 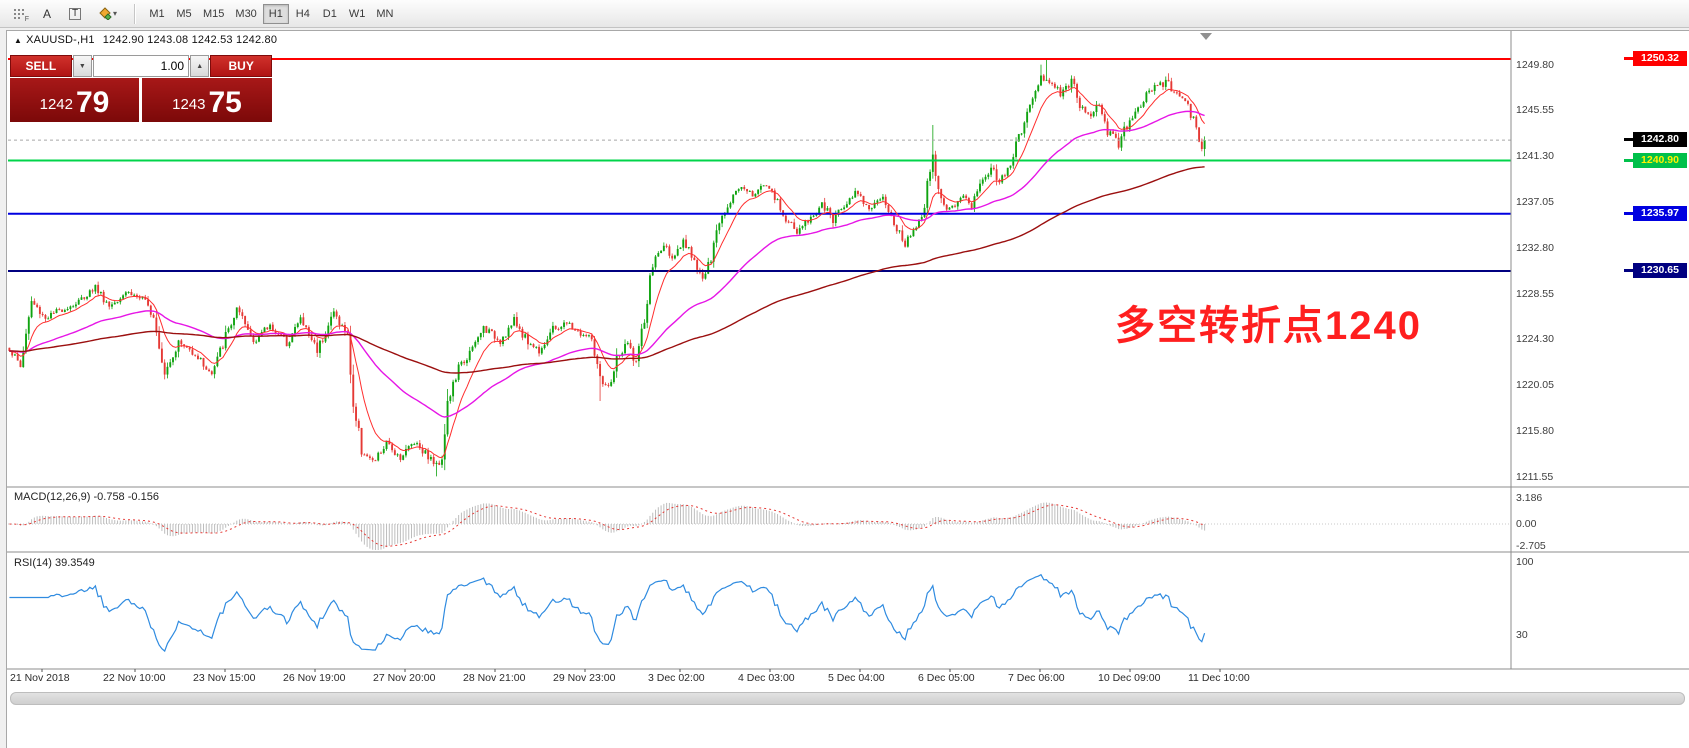 What do you see at coordinates (134, 678) in the screenshot?
I see `time-axis-label: 22 Nov 10:00` at bounding box center [134, 678].